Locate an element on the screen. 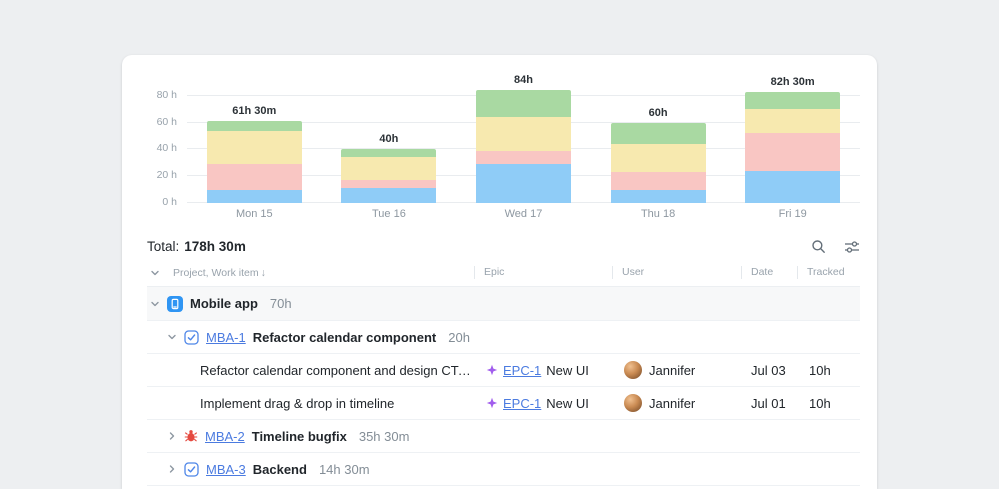  group-row-mobile-app: Mobile app 70h is located at coordinates (503, 304).